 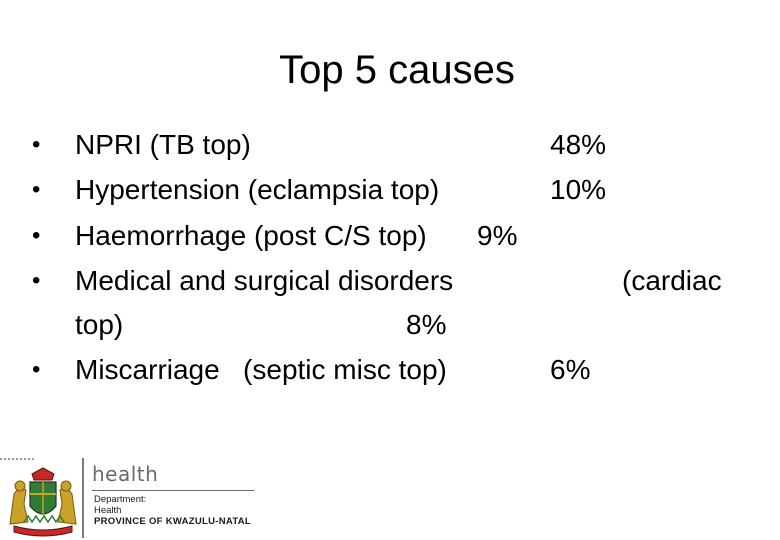 I want to click on bullet-text: Hypertension (eclampsia top), so click(x=257, y=189).